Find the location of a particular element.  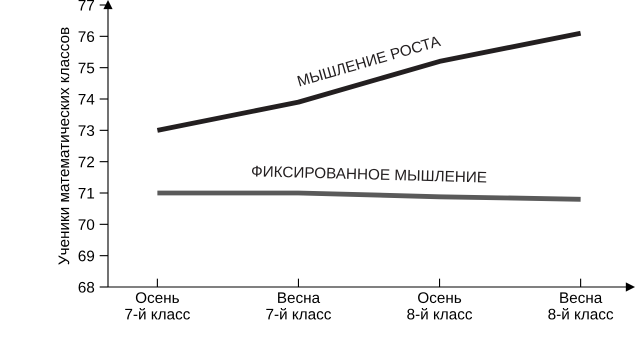

y-tick-label: 77 is located at coordinates (86, 5).